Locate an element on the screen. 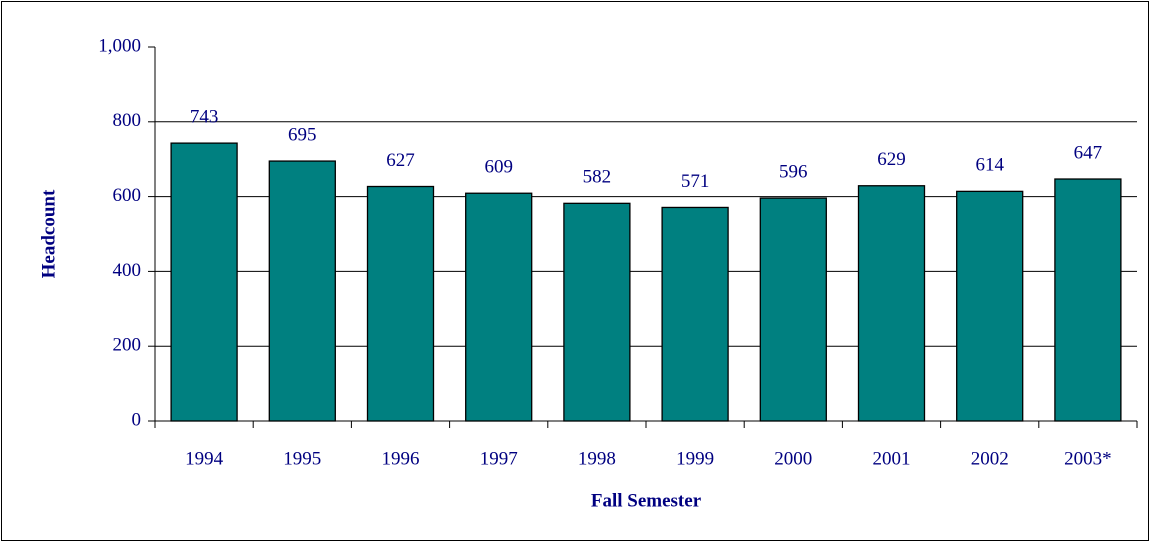 The width and height of the screenshot is (1151, 543). data-label: 614 is located at coordinates (989, 165).